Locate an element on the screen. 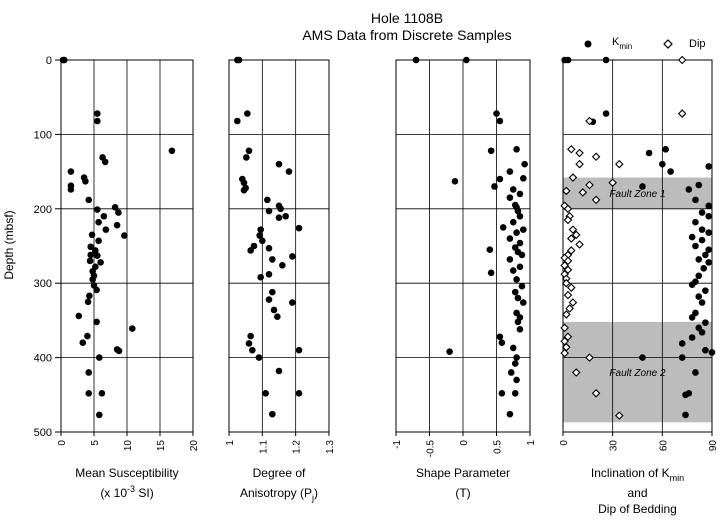 Image resolution: width=725 pixels, height=520 pixels. x-tick-label: 20 is located at coordinates (194, 446).